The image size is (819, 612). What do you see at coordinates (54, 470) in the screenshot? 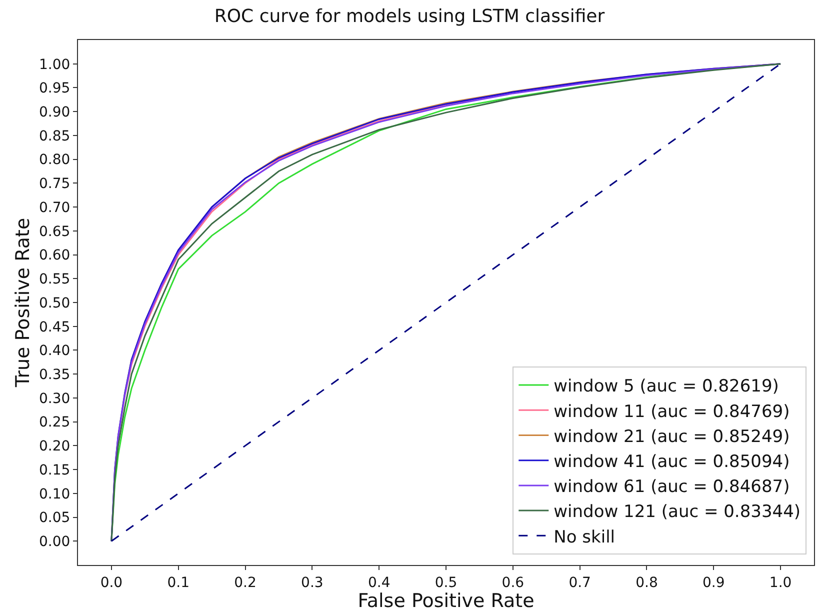
I see `y-tick-label: 0.15` at bounding box center [54, 470].